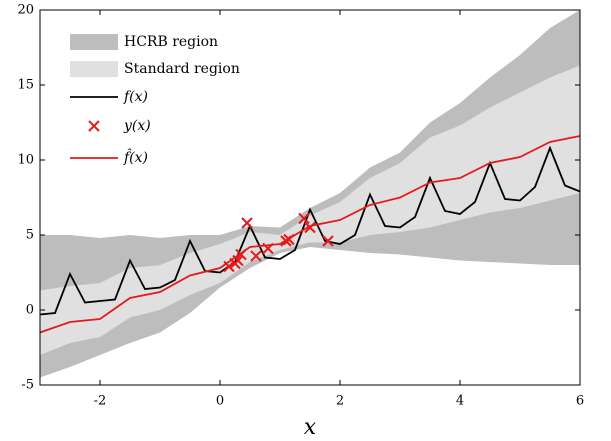  Describe the element at coordinates (25, 85) in the screenshot. I see `y-tick-label: 15` at that location.